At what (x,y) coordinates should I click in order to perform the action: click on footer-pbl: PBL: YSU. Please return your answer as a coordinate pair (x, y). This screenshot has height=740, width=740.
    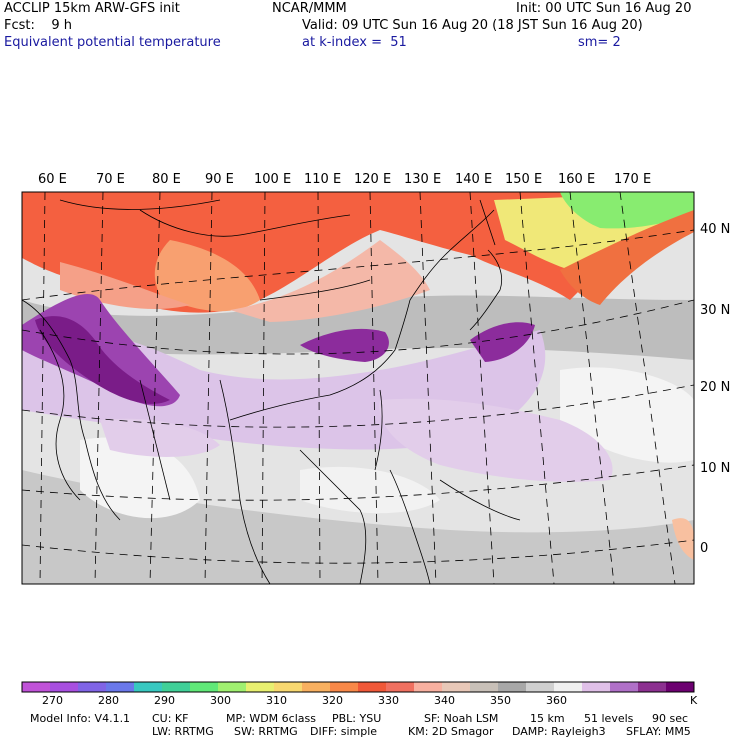
    Looking at the image, I should click on (357, 718).